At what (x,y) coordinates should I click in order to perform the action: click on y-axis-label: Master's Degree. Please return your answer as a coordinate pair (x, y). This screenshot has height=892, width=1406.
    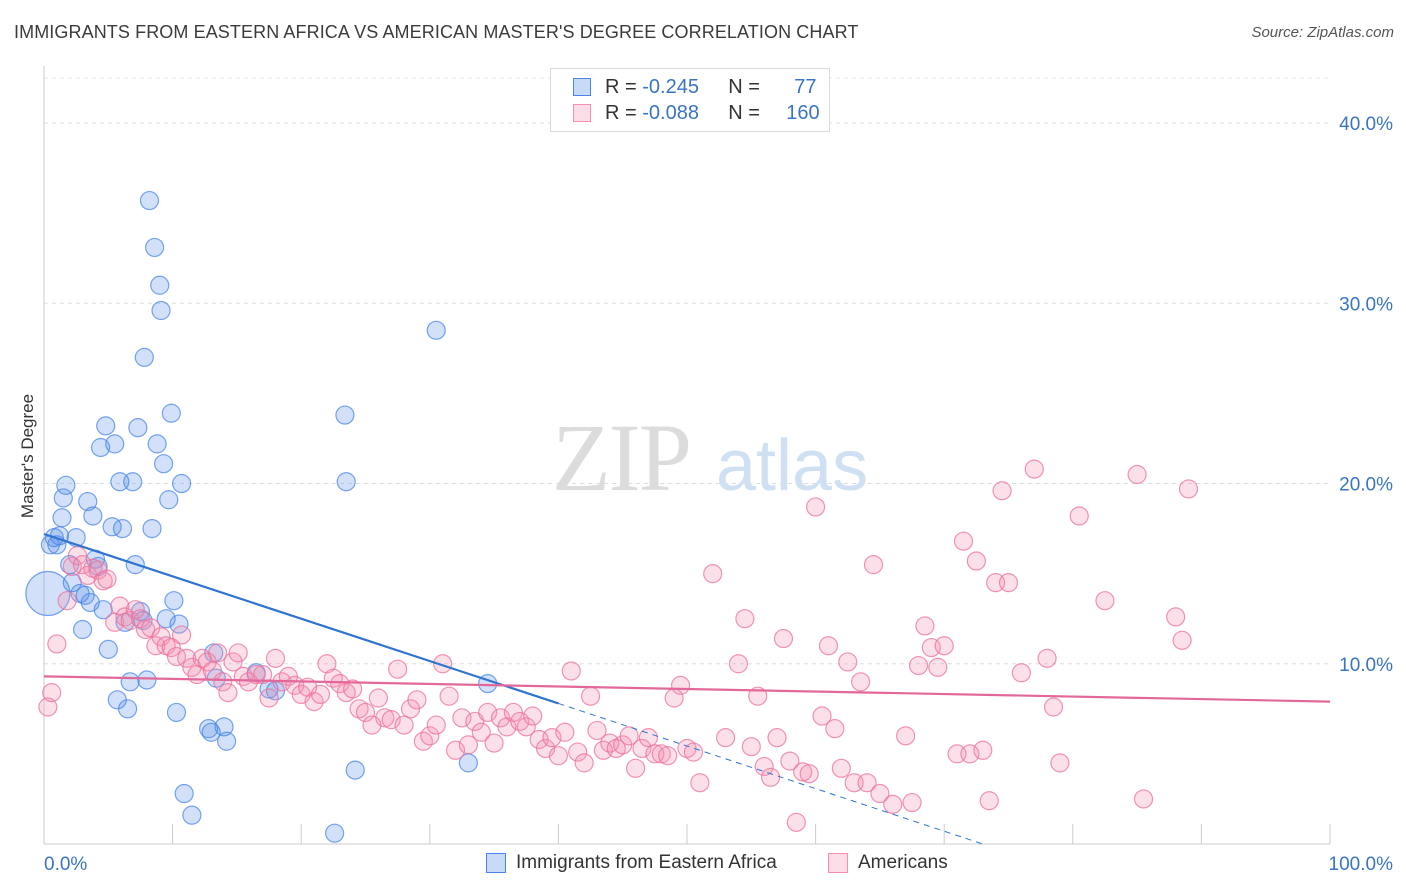
    Looking at the image, I should click on (27, 456).